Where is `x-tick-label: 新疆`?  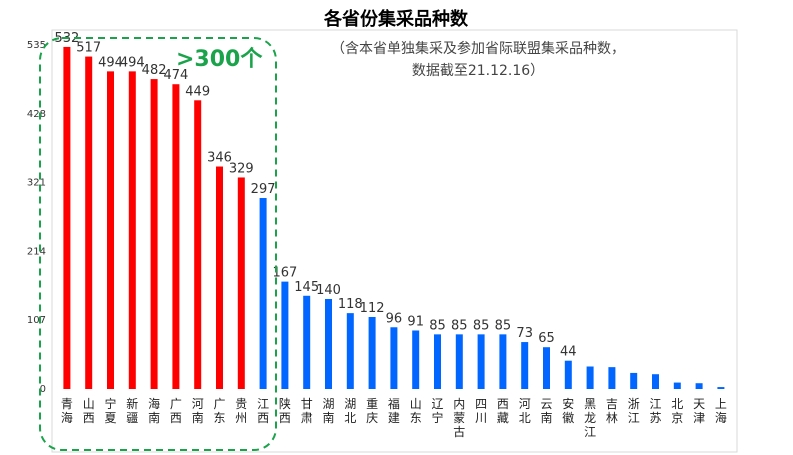 x-tick-label: 新疆 is located at coordinates (132, 410).